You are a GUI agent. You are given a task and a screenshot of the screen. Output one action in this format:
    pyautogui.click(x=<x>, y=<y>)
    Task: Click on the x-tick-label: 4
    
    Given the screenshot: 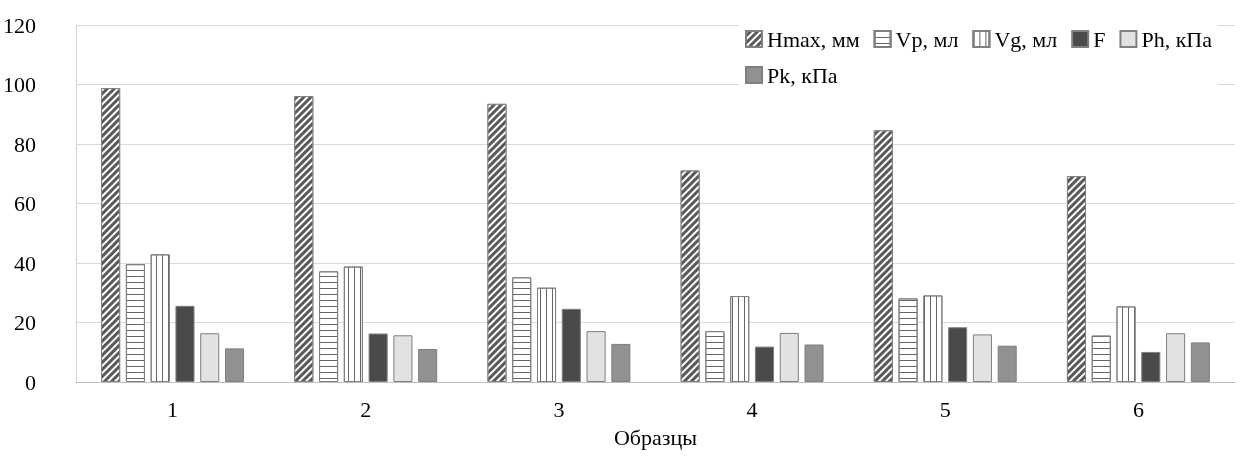 What is the action you would take?
    pyautogui.click(x=752, y=409)
    